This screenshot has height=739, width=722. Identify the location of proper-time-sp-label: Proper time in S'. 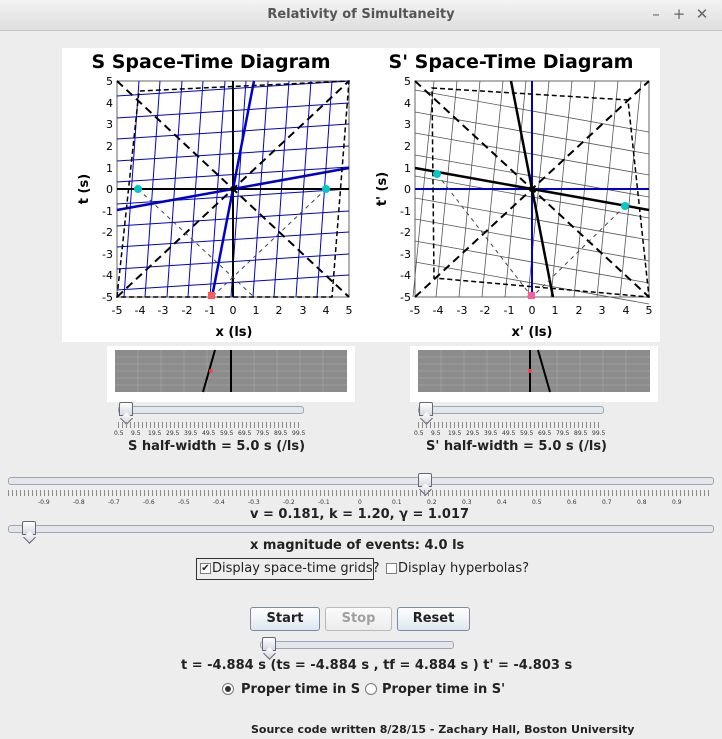
(444, 689).